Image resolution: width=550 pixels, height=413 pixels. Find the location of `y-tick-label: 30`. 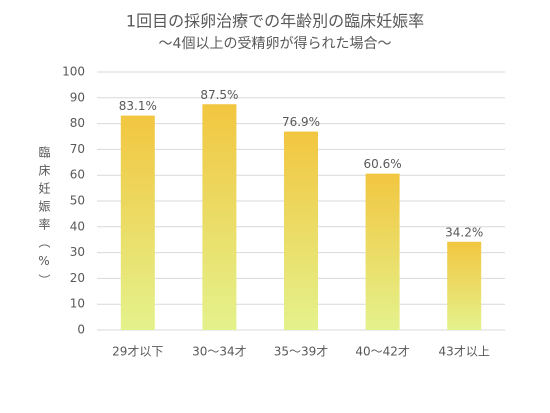

y-tick-label: 30 is located at coordinates (77, 252).